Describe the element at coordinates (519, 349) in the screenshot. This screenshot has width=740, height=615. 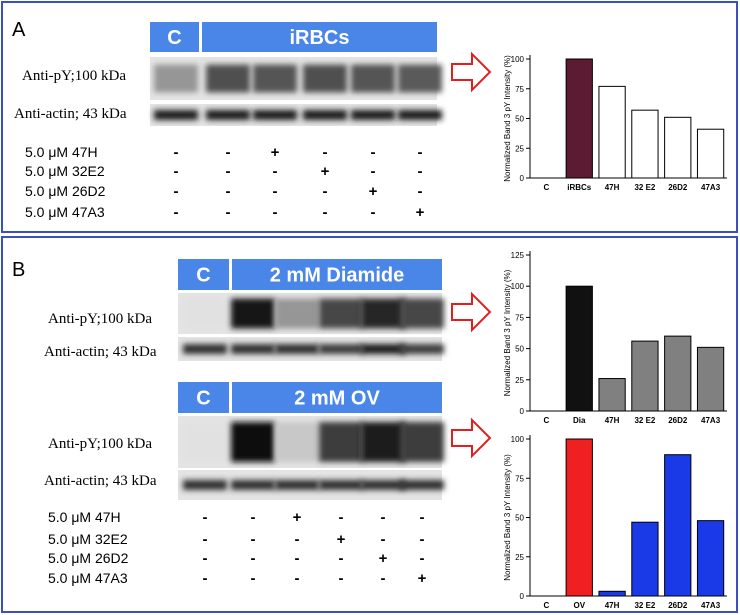
I see `y-tick-label: 50` at that location.